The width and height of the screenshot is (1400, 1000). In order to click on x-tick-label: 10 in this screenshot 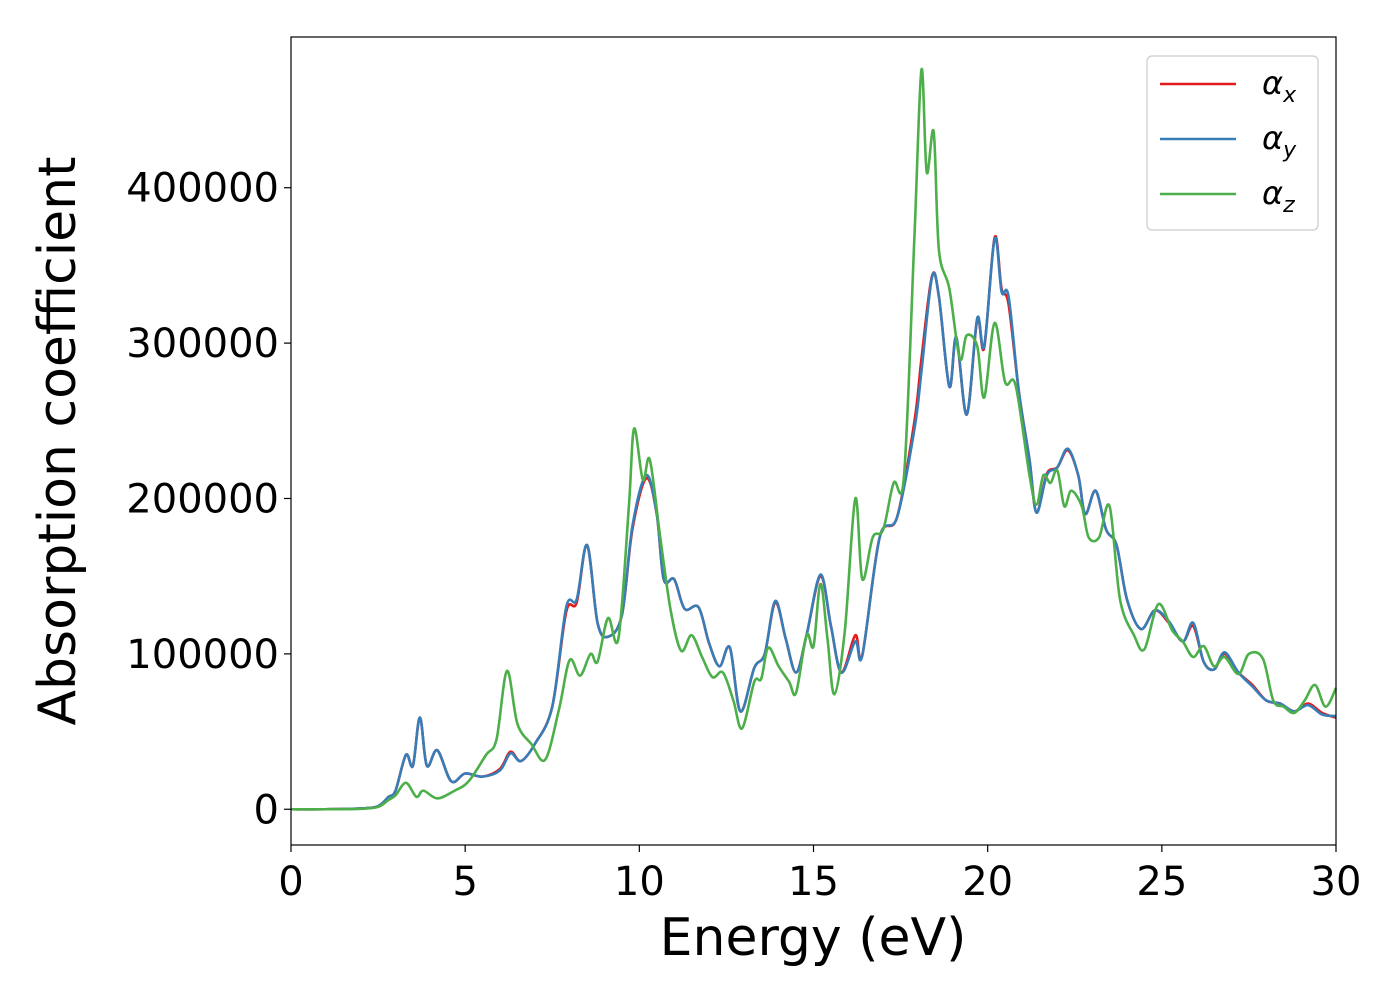, I will do `click(639, 882)`.